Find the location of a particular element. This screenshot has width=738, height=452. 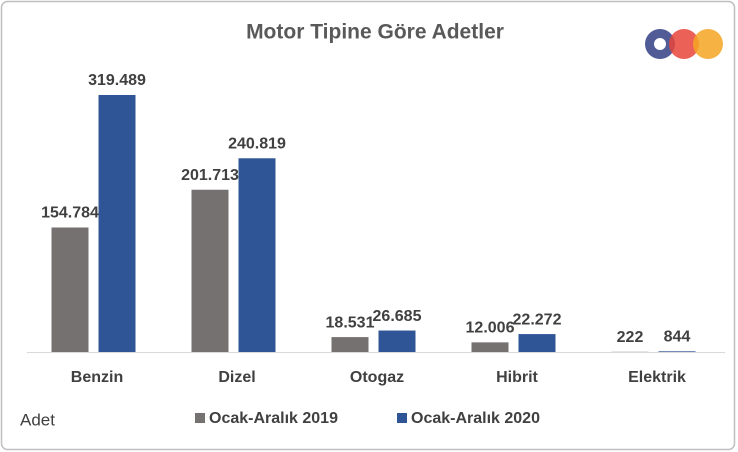

data-label: 201.713 is located at coordinates (210, 175).